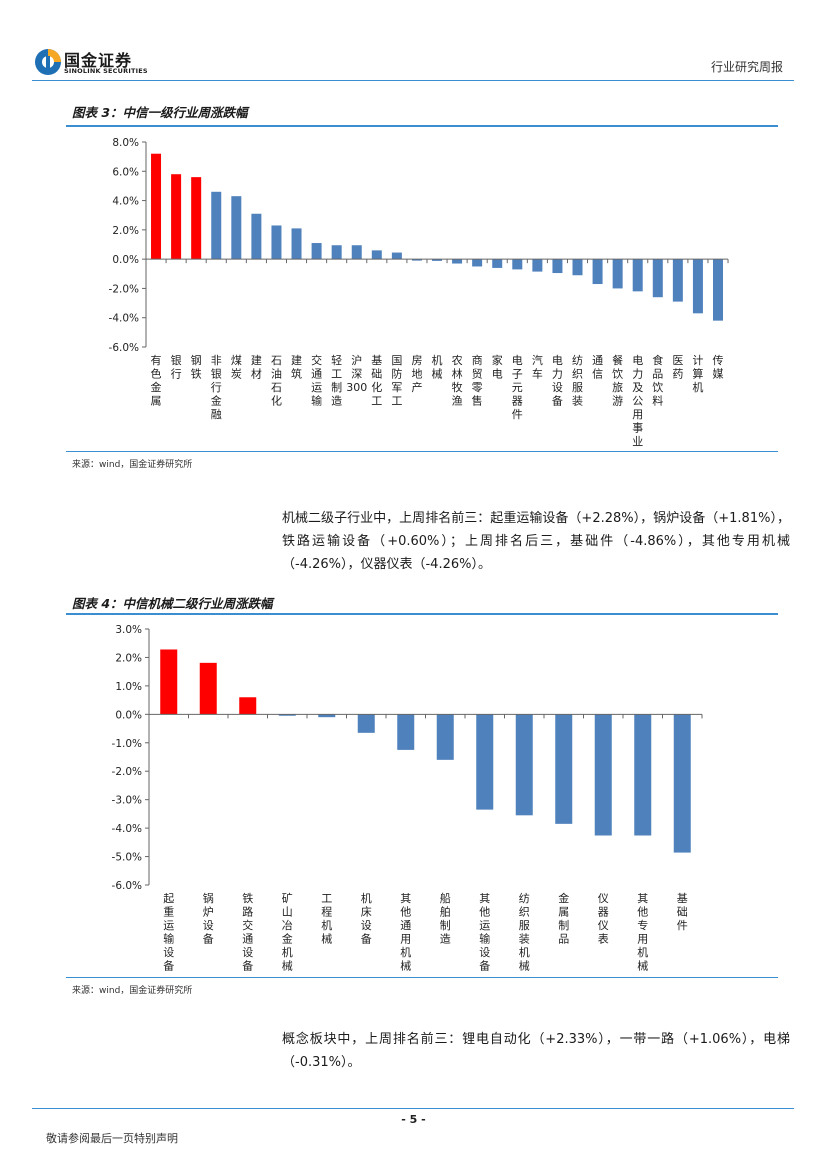 The image size is (827, 1170). What do you see at coordinates (537, 367) in the screenshot?
I see `x-category-label: 汽车` at bounding box center [537, 367].